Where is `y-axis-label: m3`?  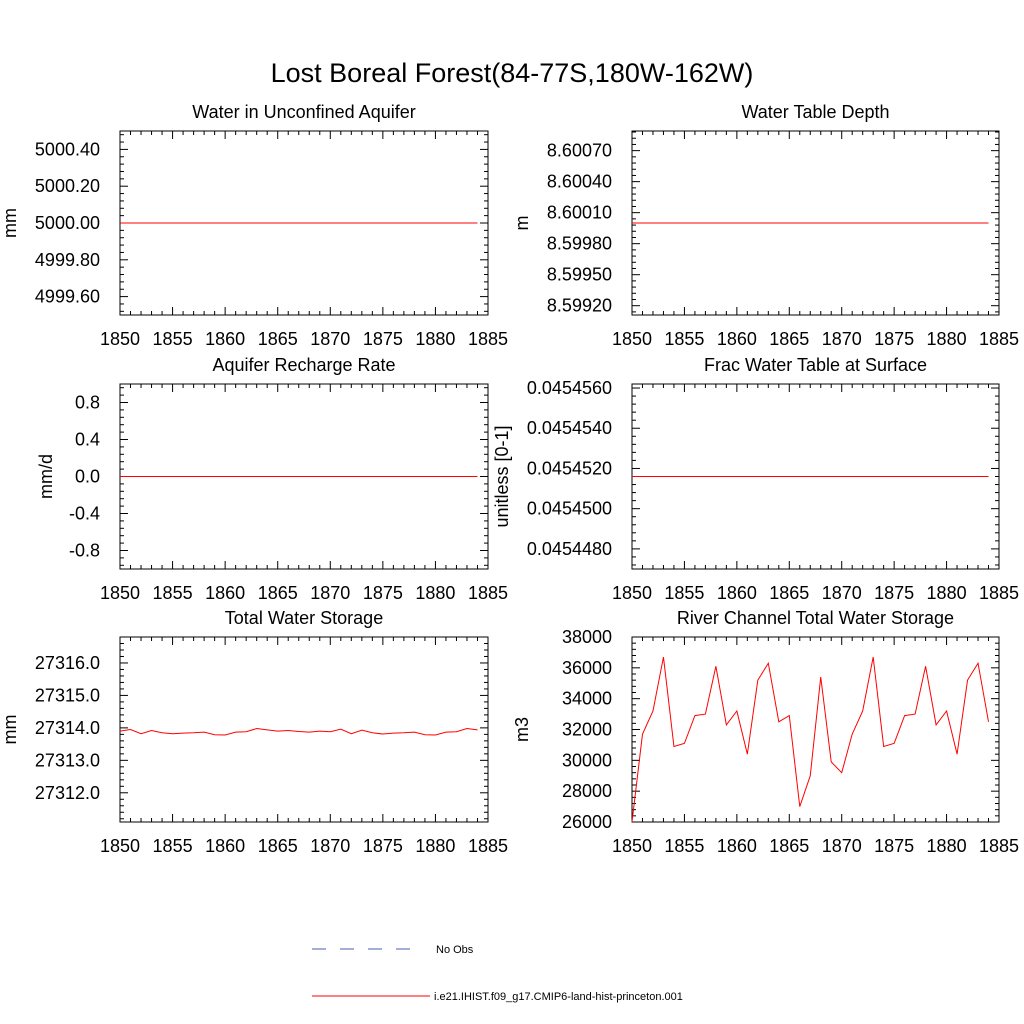
y-axis-label: m3 is located at coordinates (522, 729).